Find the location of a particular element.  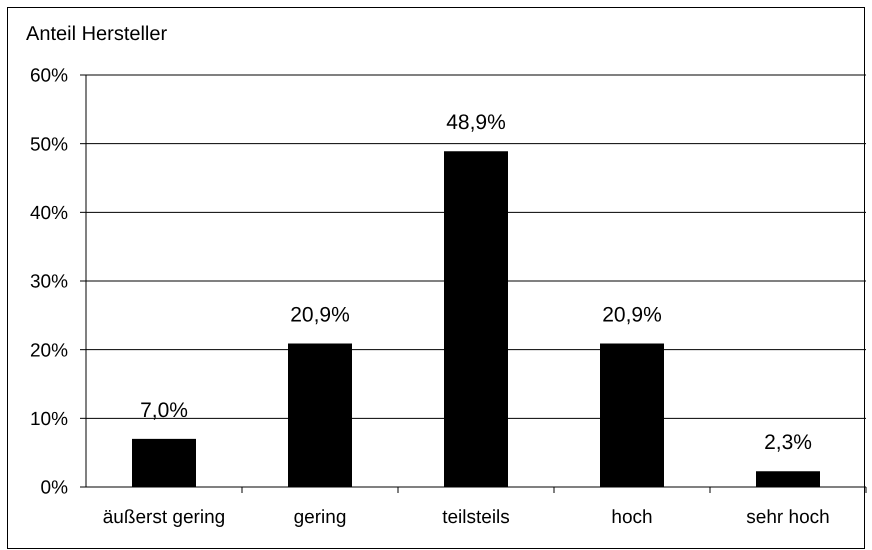

x-tick-label: hoch is located at coordinates (632, 517).